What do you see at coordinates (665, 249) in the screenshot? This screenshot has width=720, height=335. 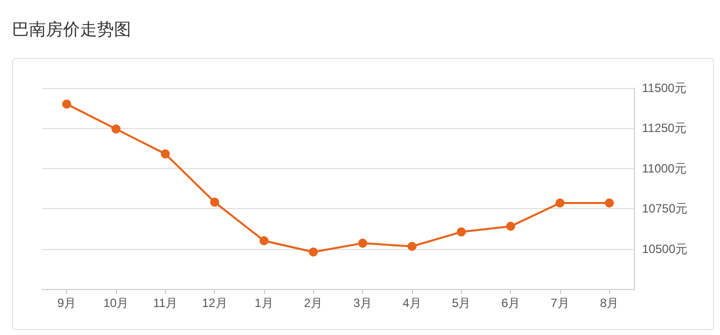 I see `y-tick-label: 10500元` at bounding box center [665, 249].